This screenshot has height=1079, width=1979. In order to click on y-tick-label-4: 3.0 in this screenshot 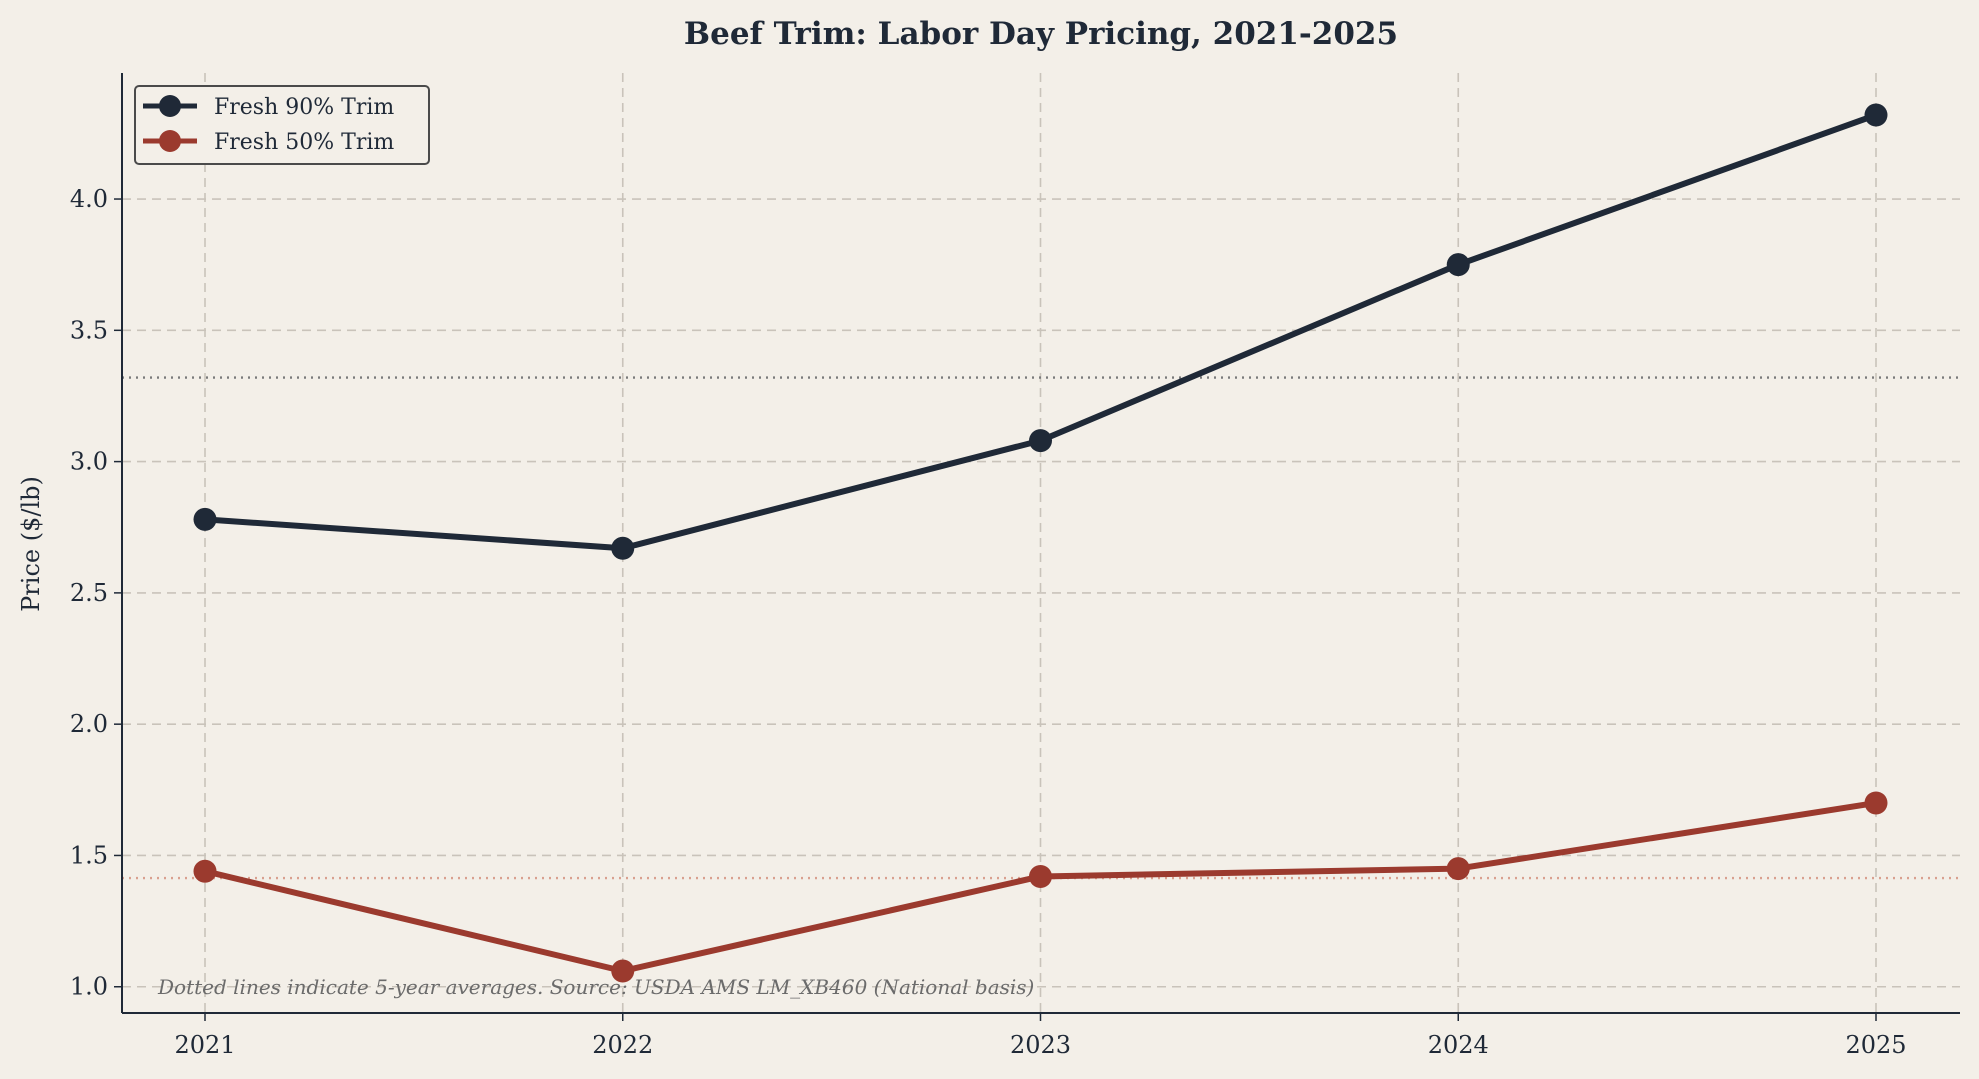, I will do `click(89, 462)`.